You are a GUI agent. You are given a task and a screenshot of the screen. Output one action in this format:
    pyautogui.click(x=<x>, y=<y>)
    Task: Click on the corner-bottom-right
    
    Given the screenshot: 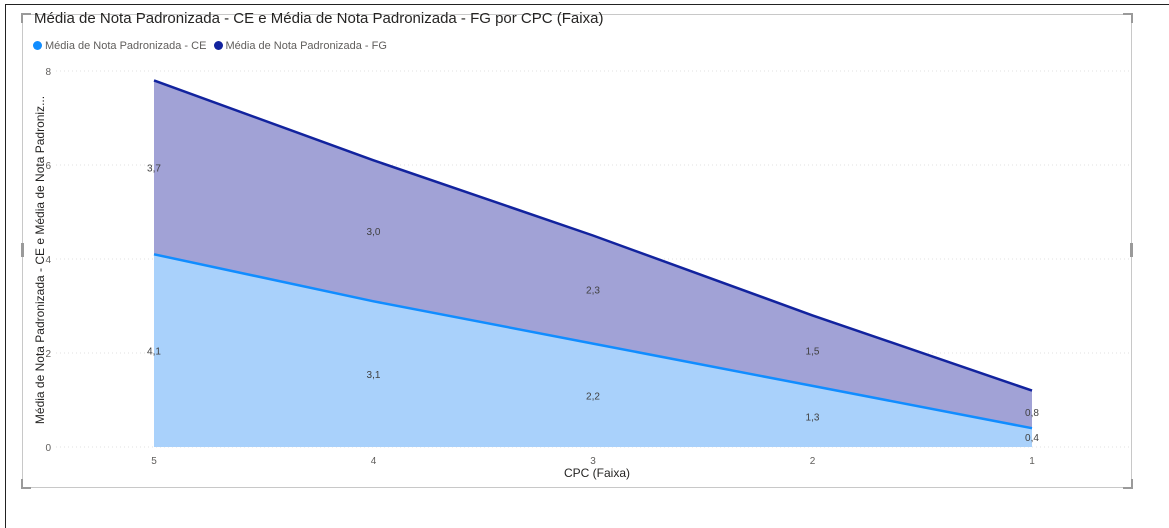 What is the action you would take?
    pyautogui.click(x=1128, y=484)
    